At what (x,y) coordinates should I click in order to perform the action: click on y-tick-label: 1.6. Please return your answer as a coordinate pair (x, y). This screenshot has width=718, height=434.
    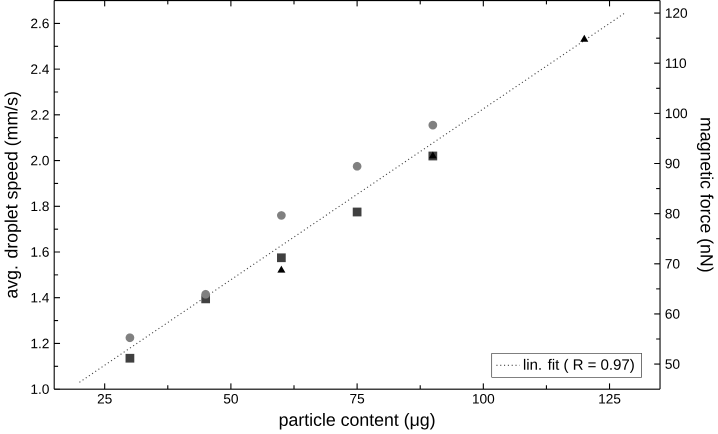
    Looking at the image, I should click on (40, 252).